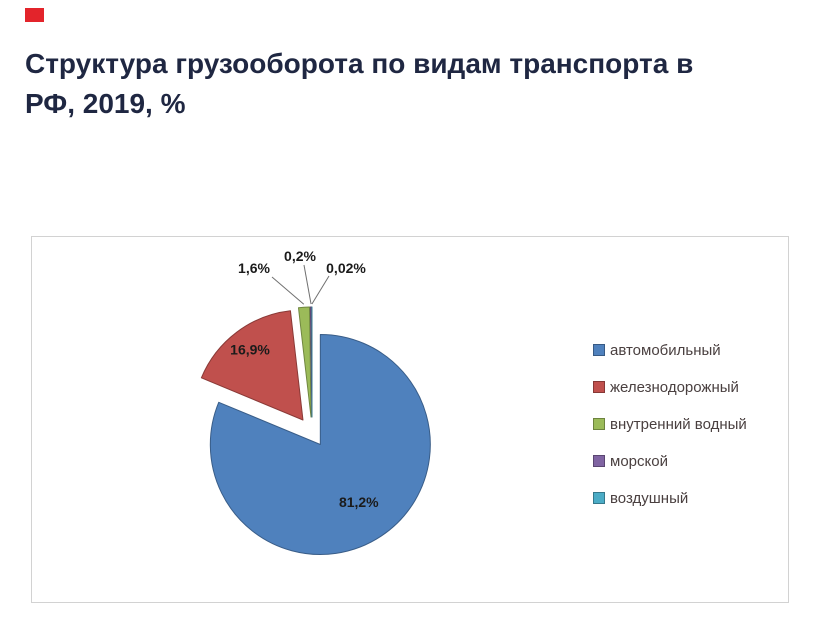 This screenshot has height=633, width=819. I want to click on pie-chart: 81,2% 16,9% 1,6% 0,2% 0,02%, so click(315, 401).